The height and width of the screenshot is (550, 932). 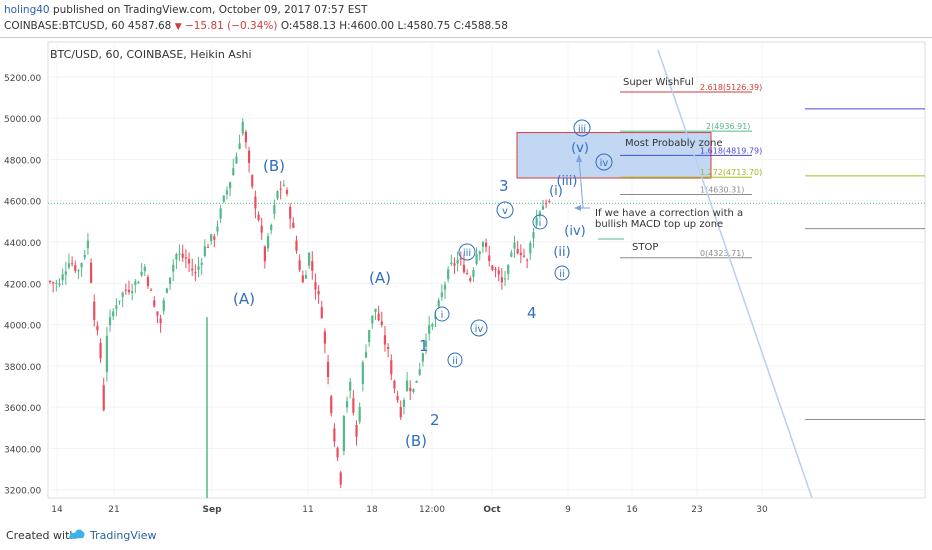 I want to click on wave-label-2: 2, so click(x=435, y=420).